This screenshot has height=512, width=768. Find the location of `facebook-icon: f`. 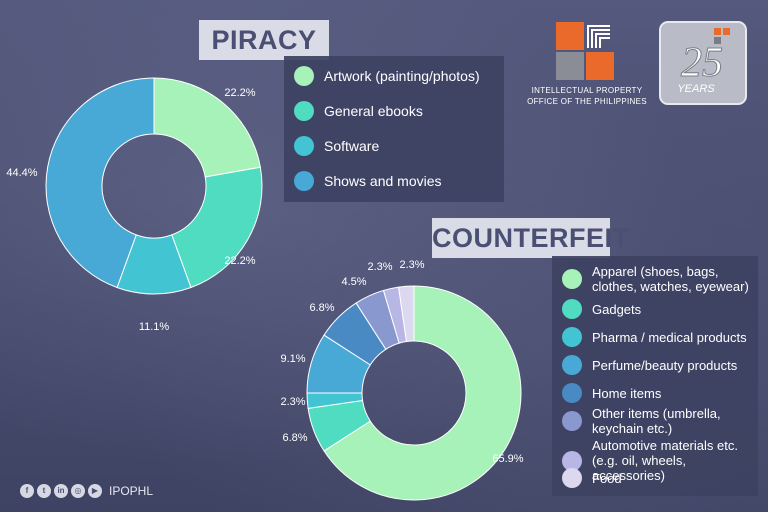

facebook-icon: f is located at coordinates (27, 491).